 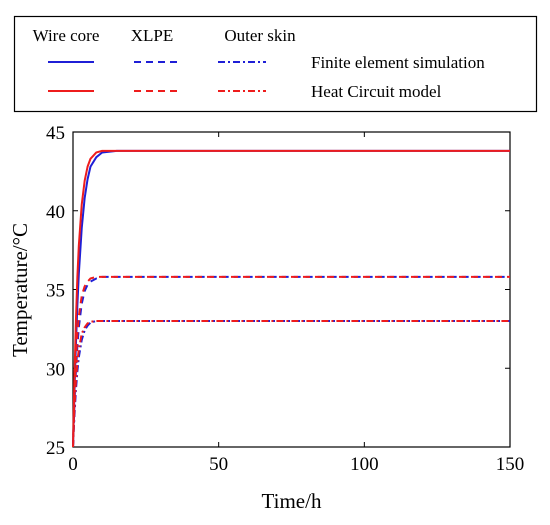 What do you see at coordinates (376, 91) in the screenshot?
I see `legend-row-model: Heat Circuit model` at bounding box center [376, 91].